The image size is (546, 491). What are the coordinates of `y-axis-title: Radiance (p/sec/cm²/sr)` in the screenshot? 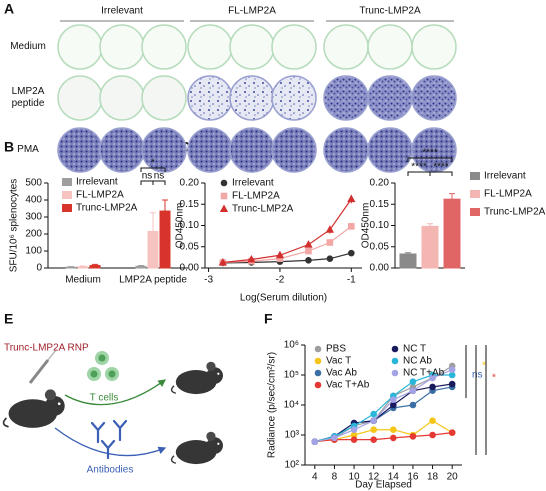 It's located at (272, 405).